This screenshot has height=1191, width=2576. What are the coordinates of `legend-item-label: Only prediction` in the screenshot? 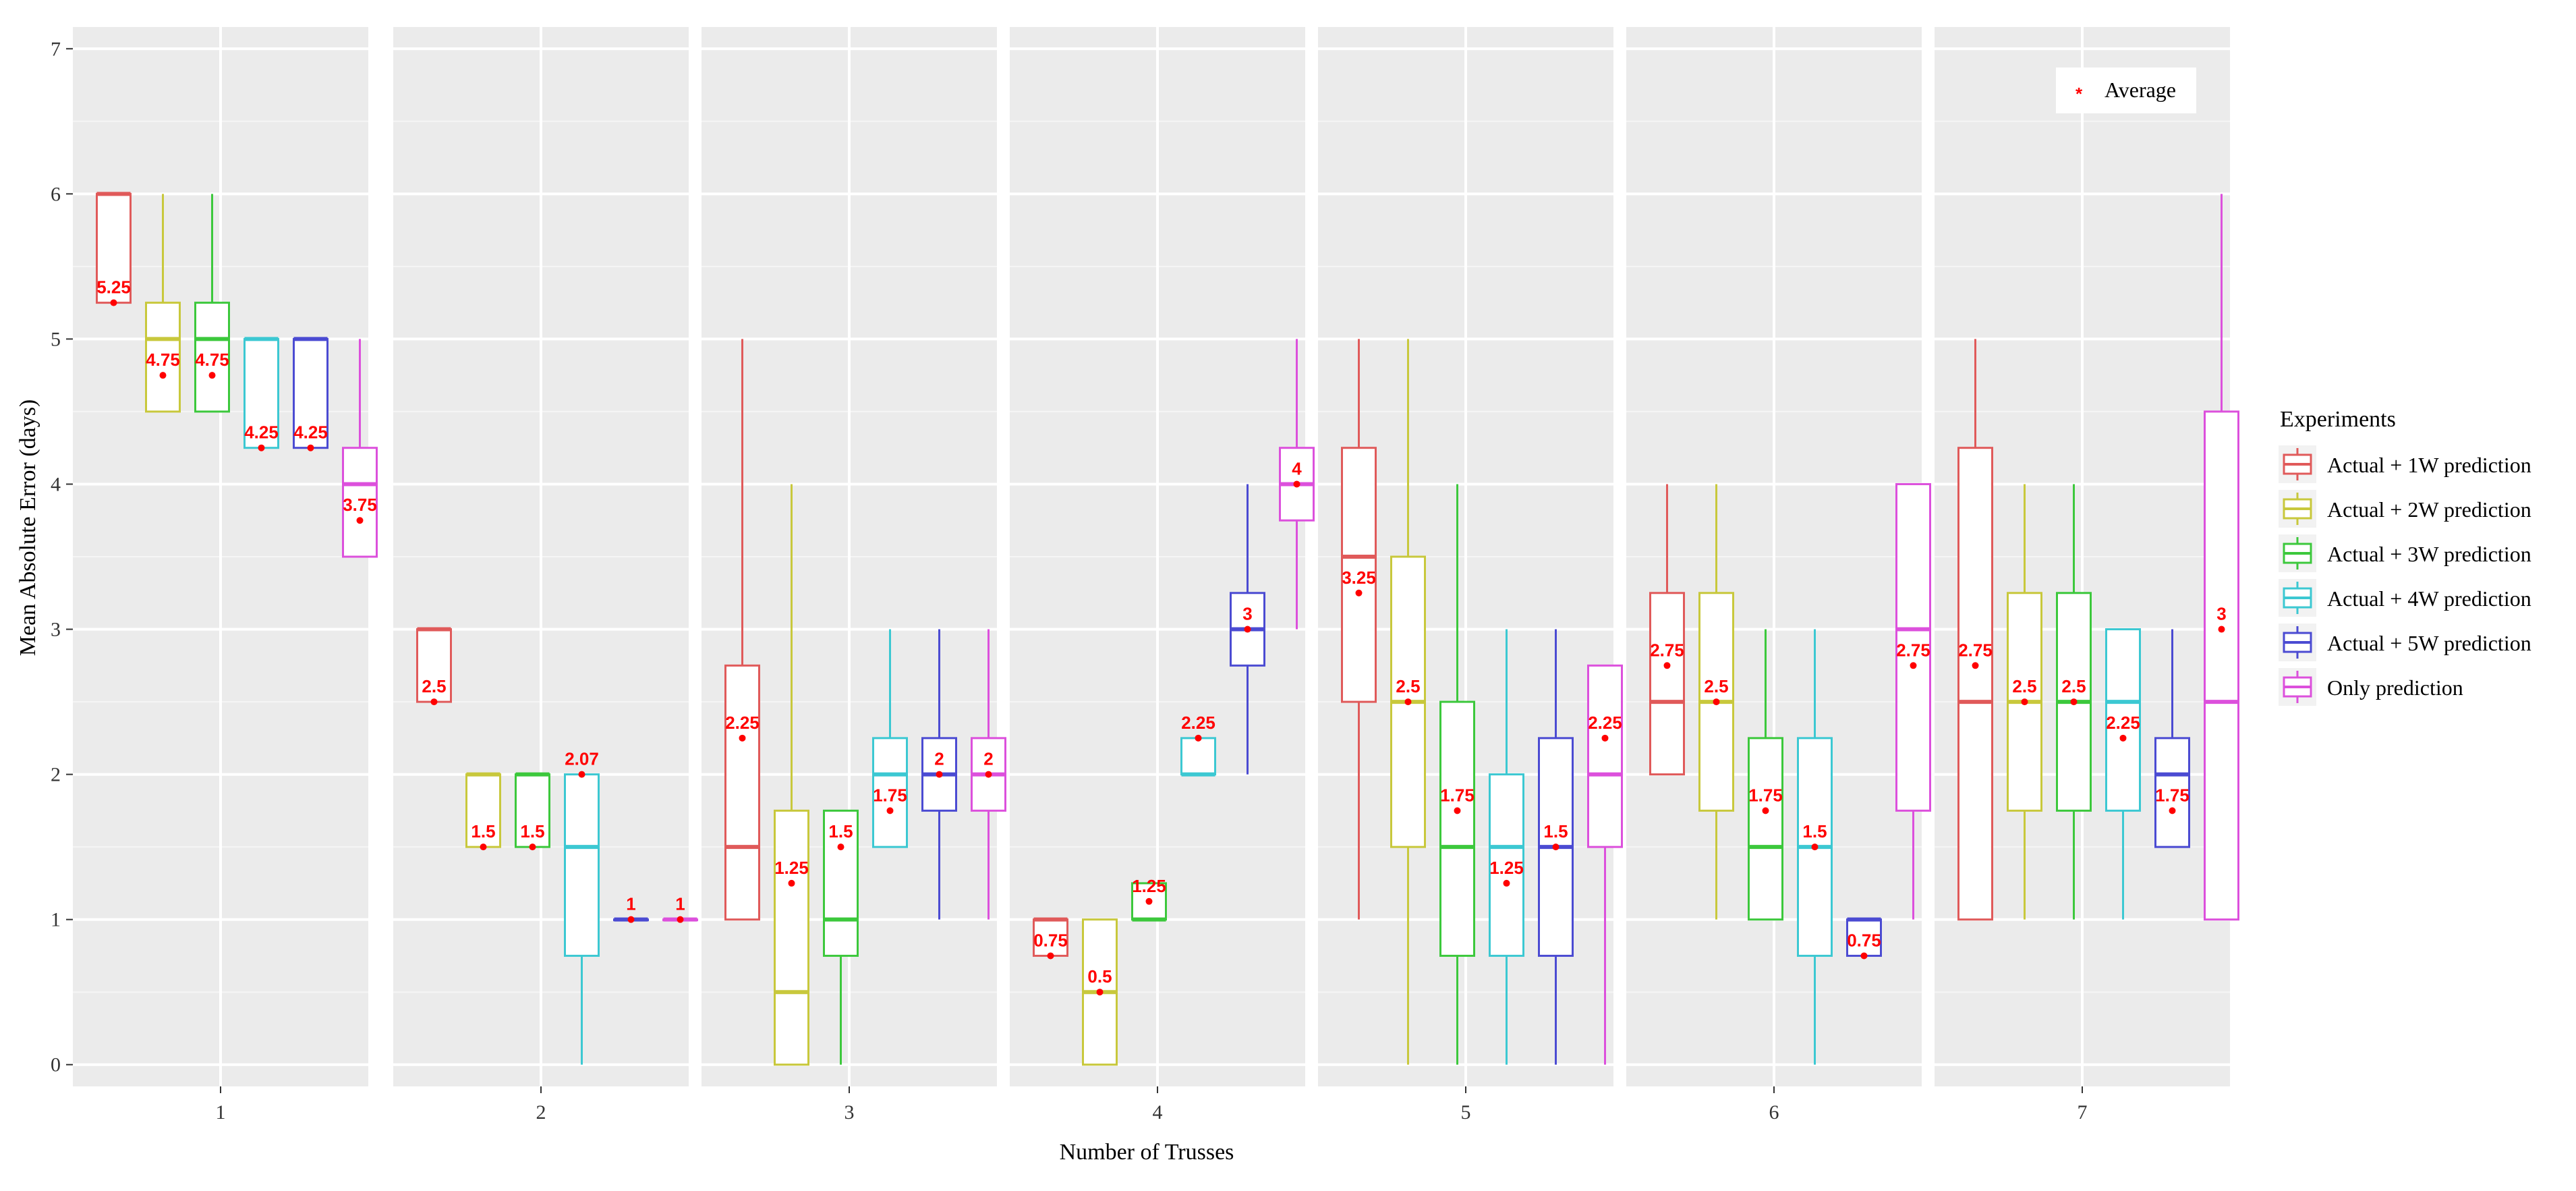 It's located at (2395, 687).